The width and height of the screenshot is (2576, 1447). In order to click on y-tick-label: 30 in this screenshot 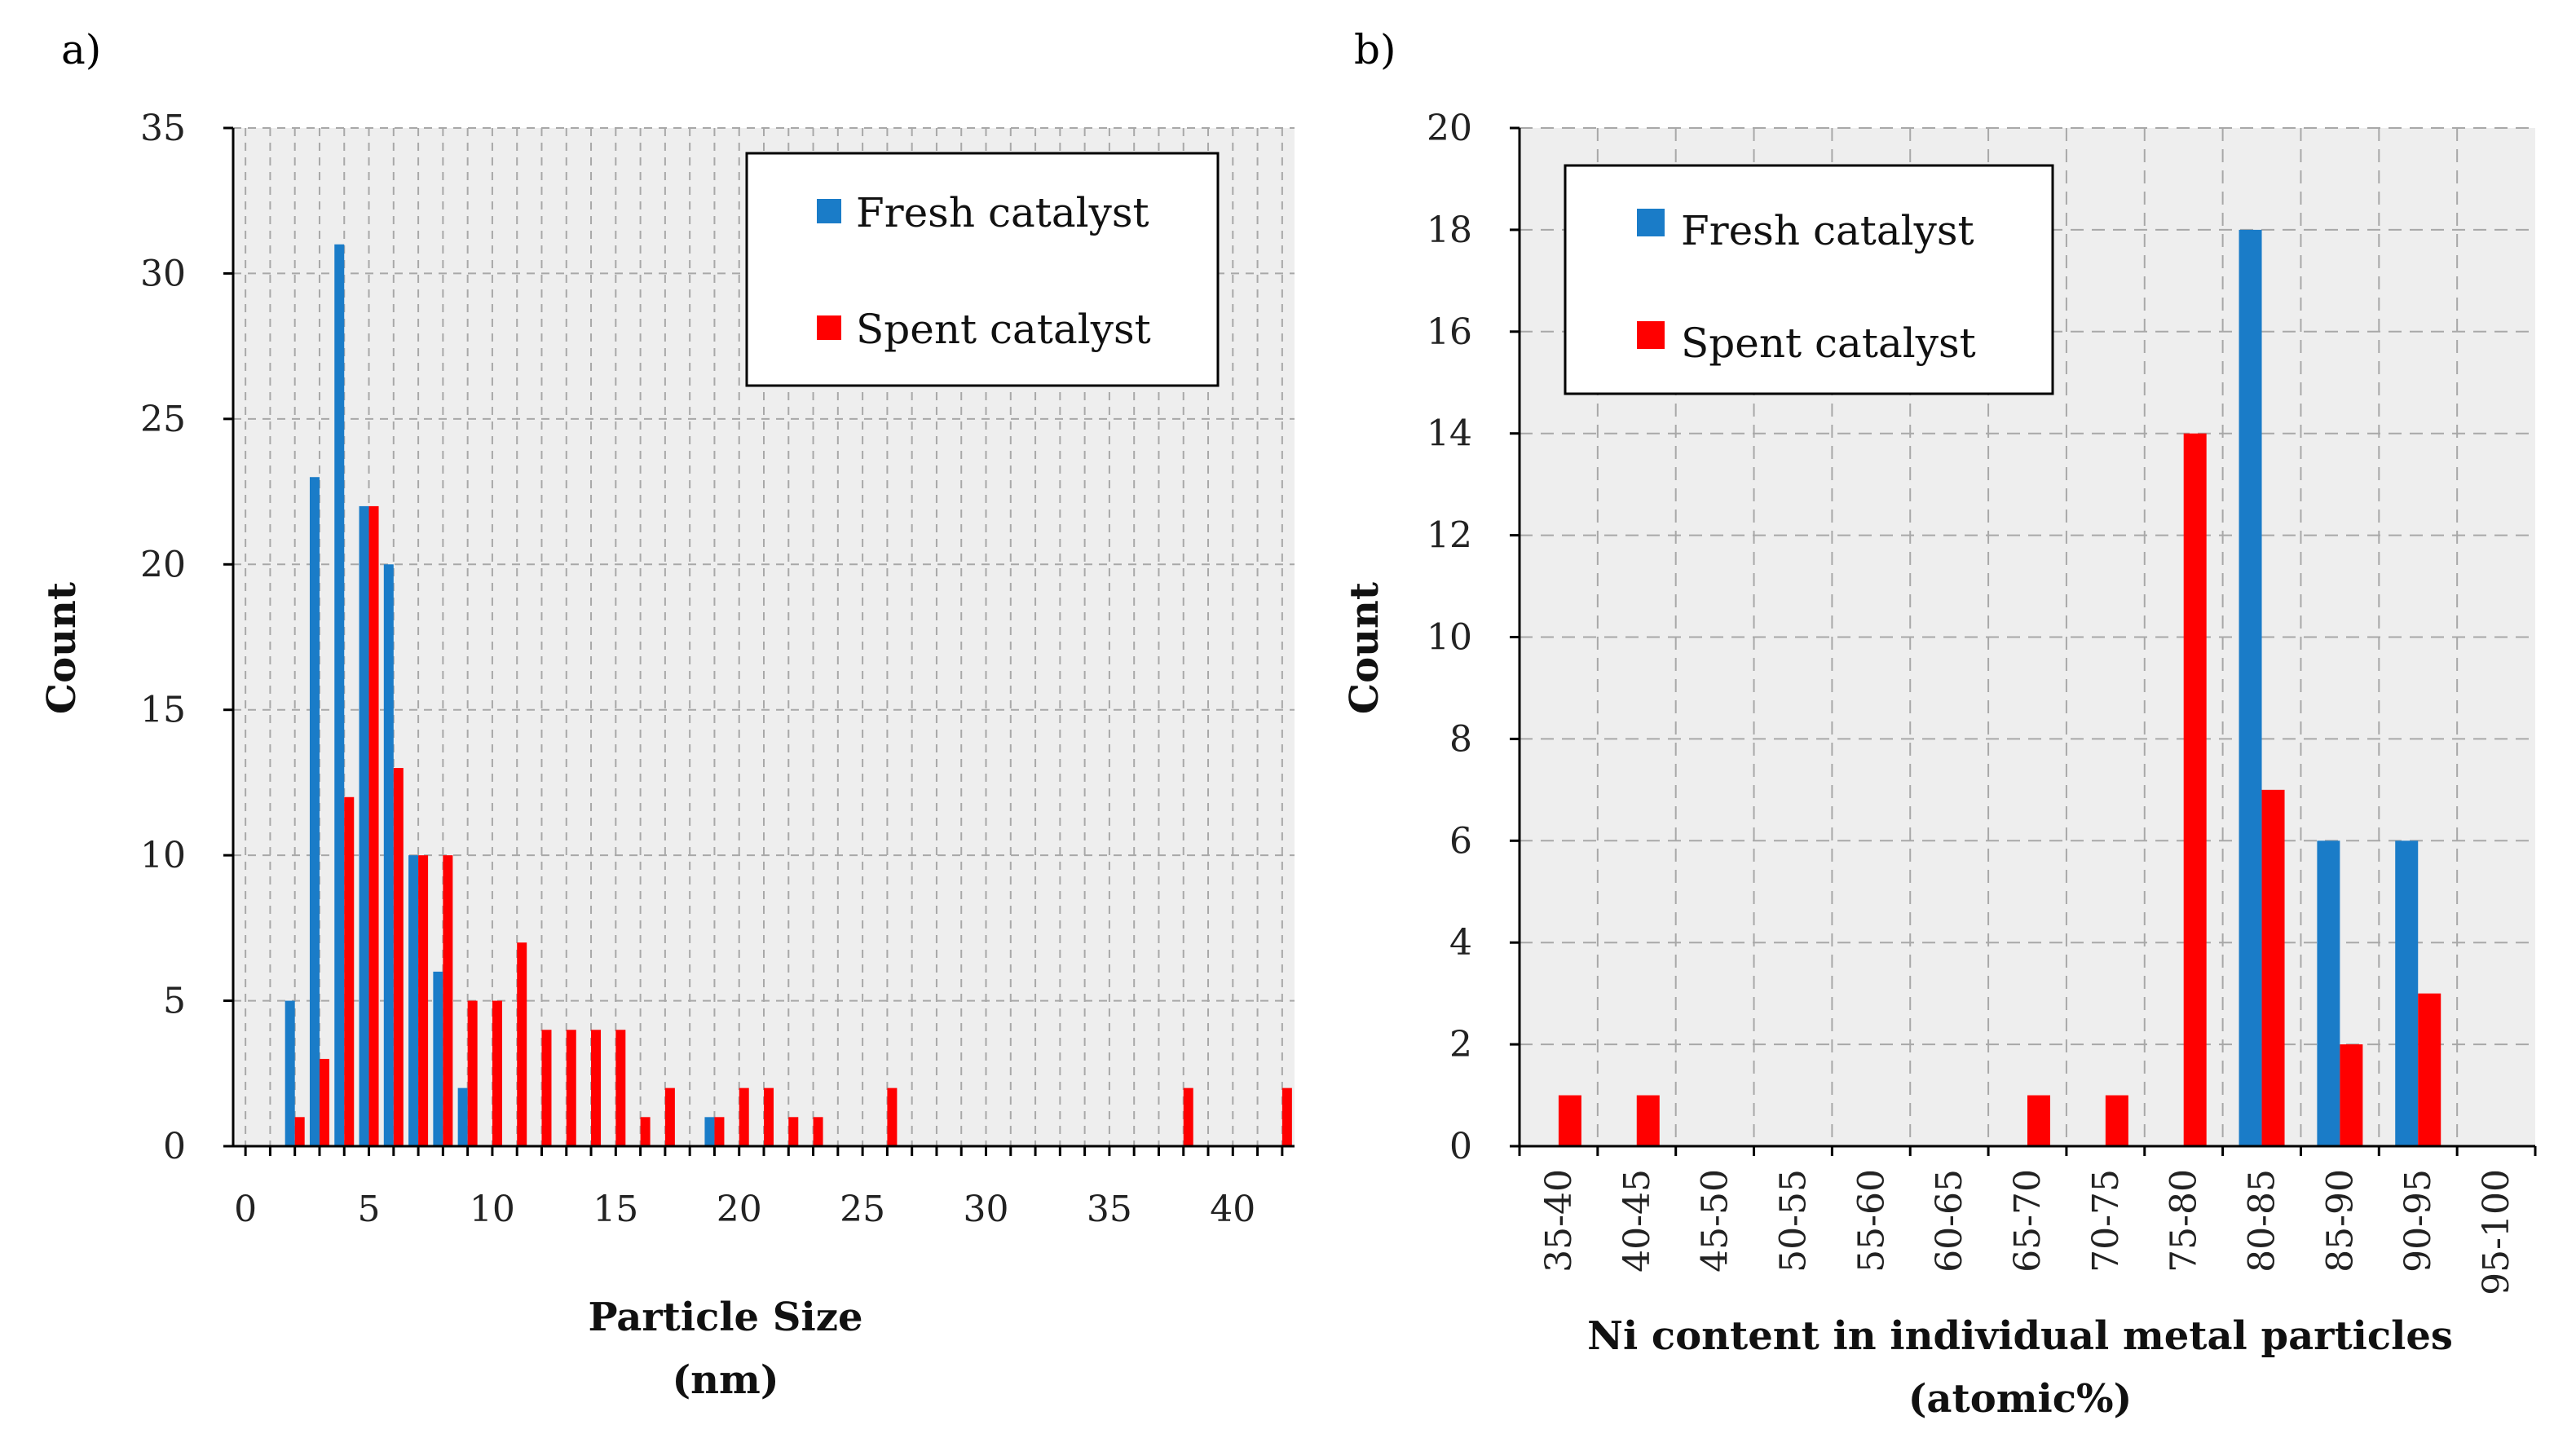, I will do `click(163, 273)`.